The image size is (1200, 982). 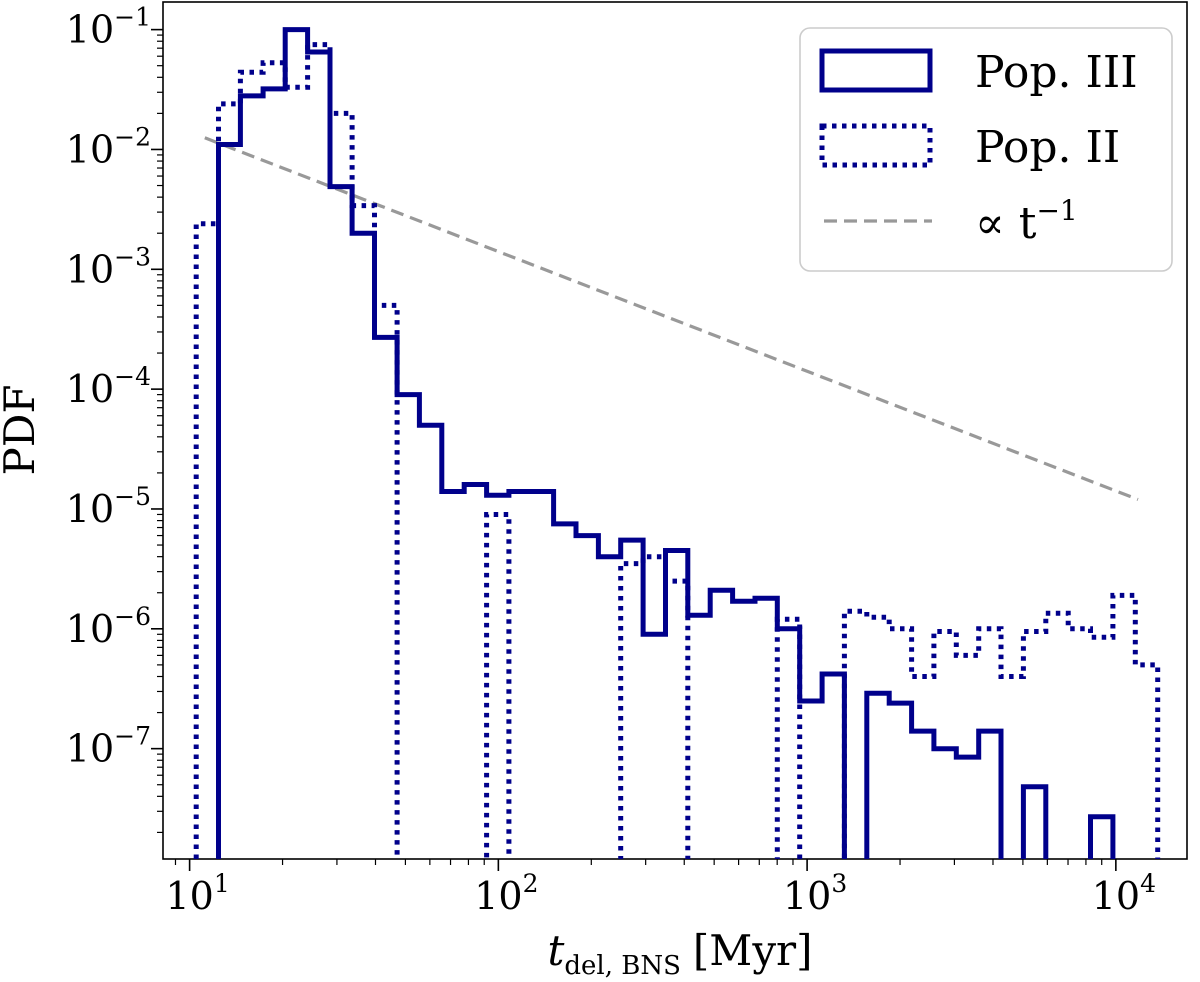 I want to click on x-axis-tick-labels: 10¹ 10² 10³ 10⁴, so click(x=660, y=893).